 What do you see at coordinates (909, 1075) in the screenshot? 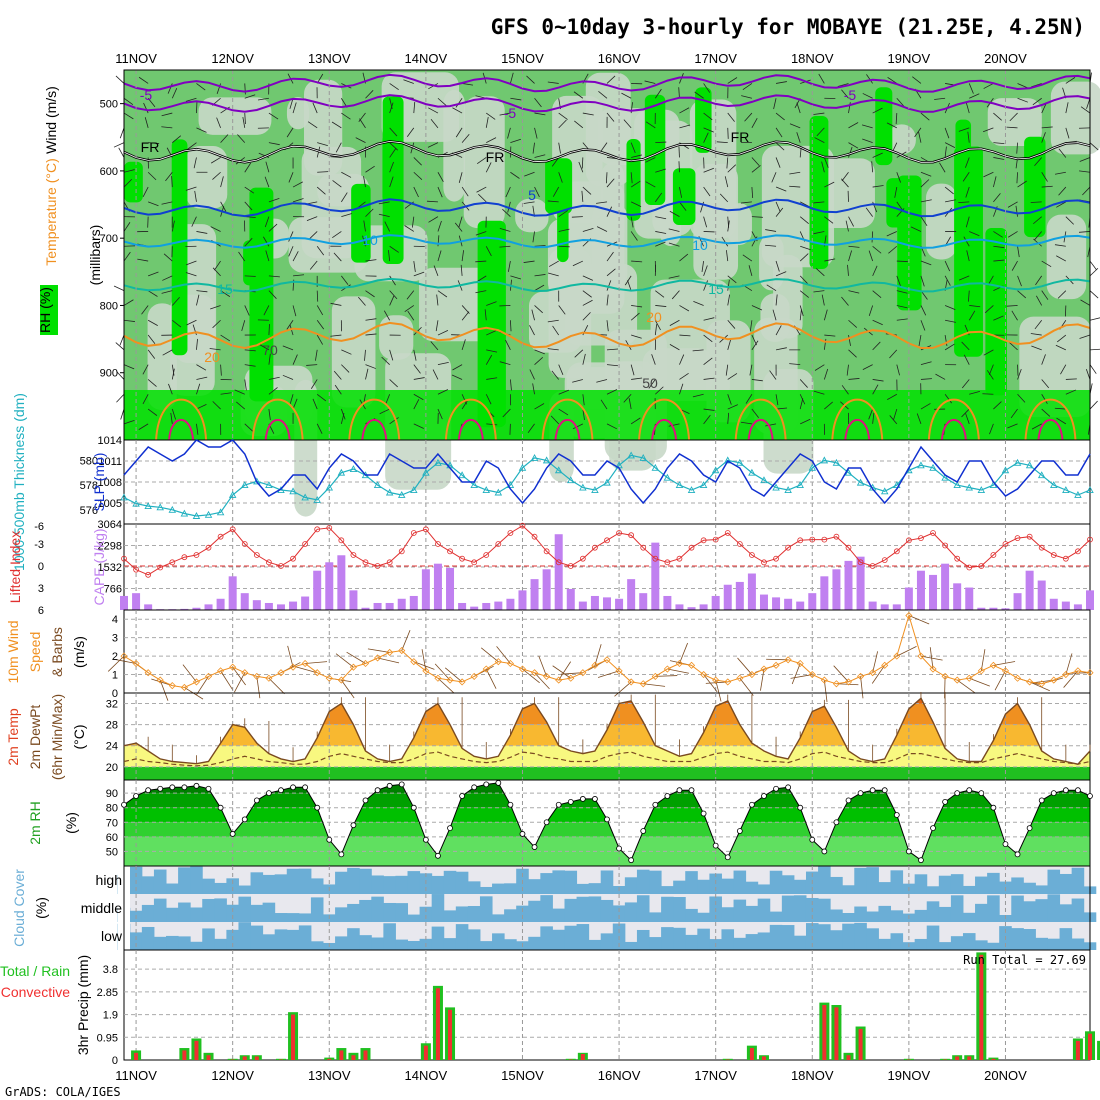
I see `date-label-bottom: 19NOV` at bounding box center [909, 1075].